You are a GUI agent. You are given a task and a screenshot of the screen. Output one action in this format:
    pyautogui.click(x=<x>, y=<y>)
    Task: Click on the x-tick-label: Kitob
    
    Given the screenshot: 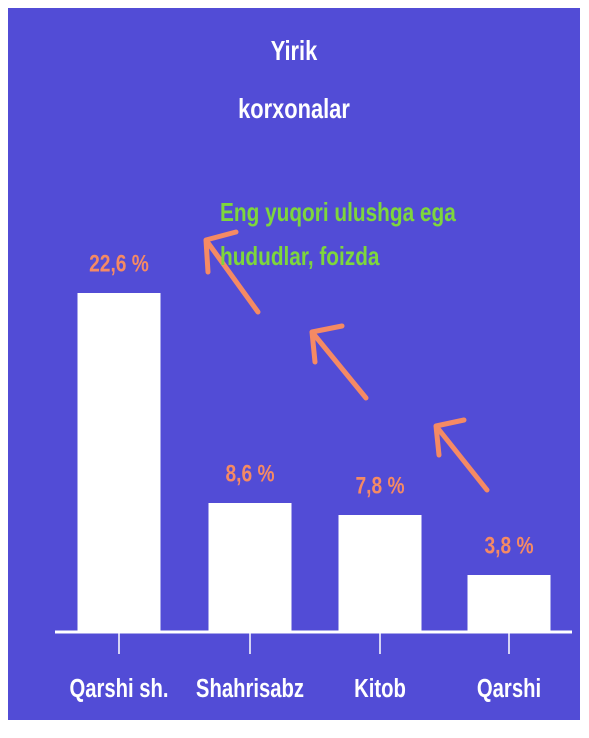 What is the action you would take?
    pyautogui.click(x=380, y=687)
    